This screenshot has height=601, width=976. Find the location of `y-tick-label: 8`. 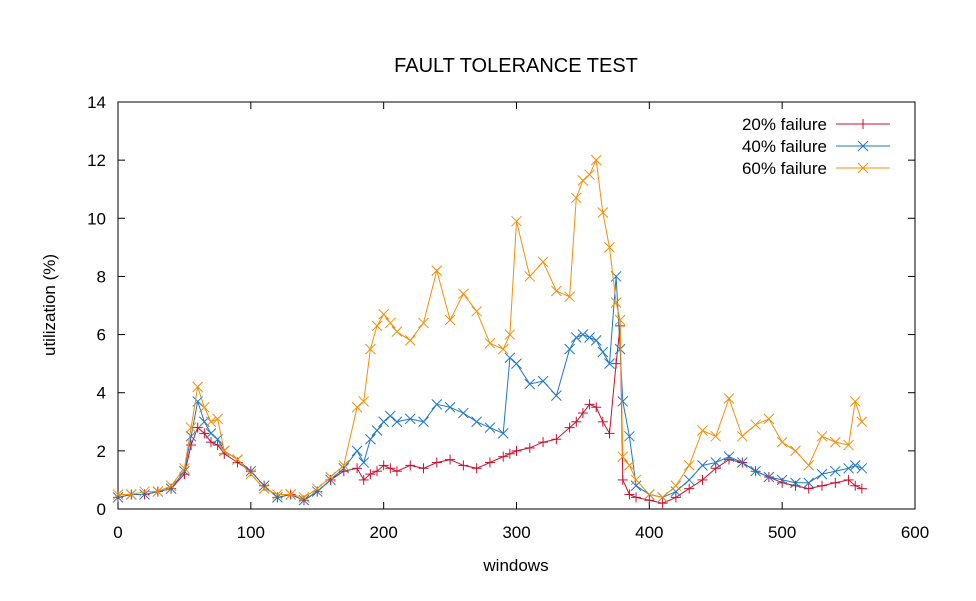

y-tick-label: 8 is located at coordinates (101, 276).